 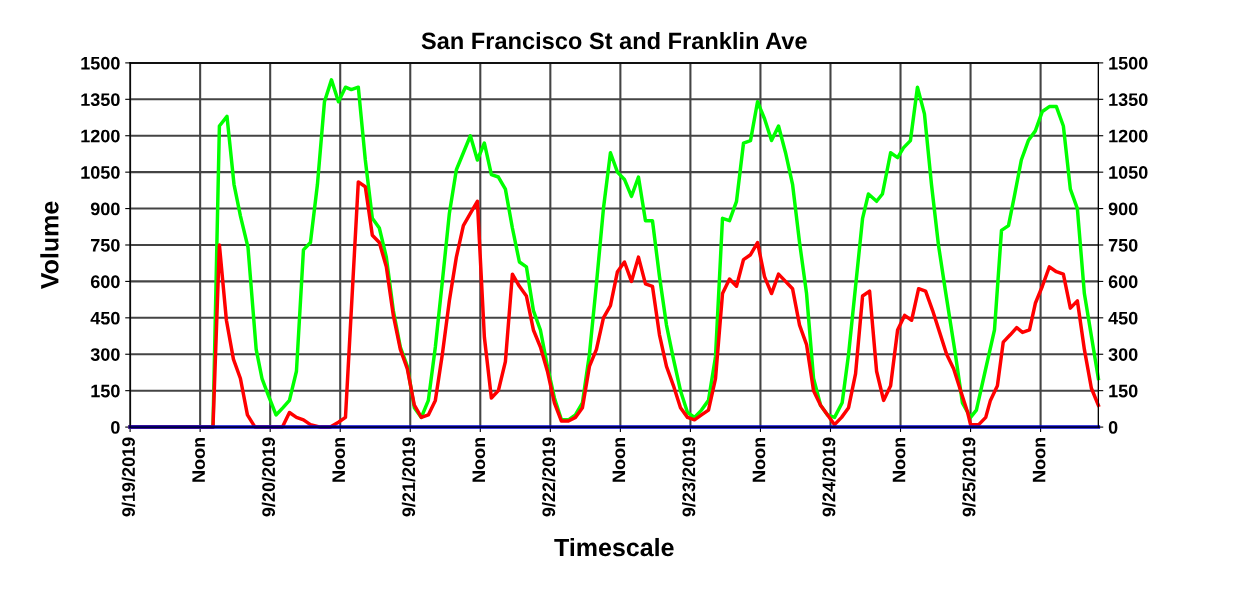 I want to click on y2-tick-label: 1200, so click(x=1128, y=136).